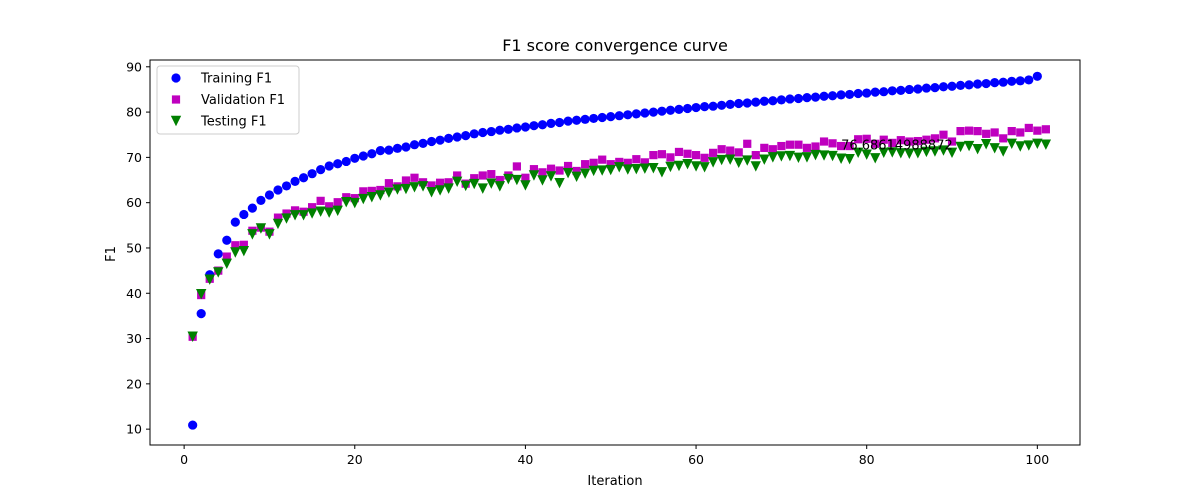 The image size is (1200, 500). I want to click on legend-box, so click(228, 100).